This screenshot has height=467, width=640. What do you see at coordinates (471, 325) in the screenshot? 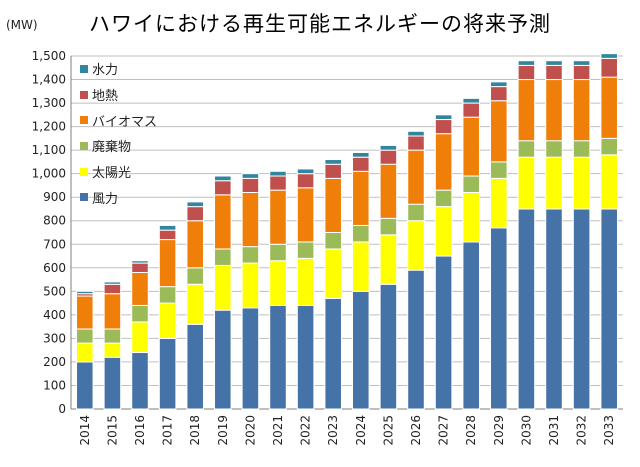
I see `bar-segment-0-2028` at bounding box center [471, 325].